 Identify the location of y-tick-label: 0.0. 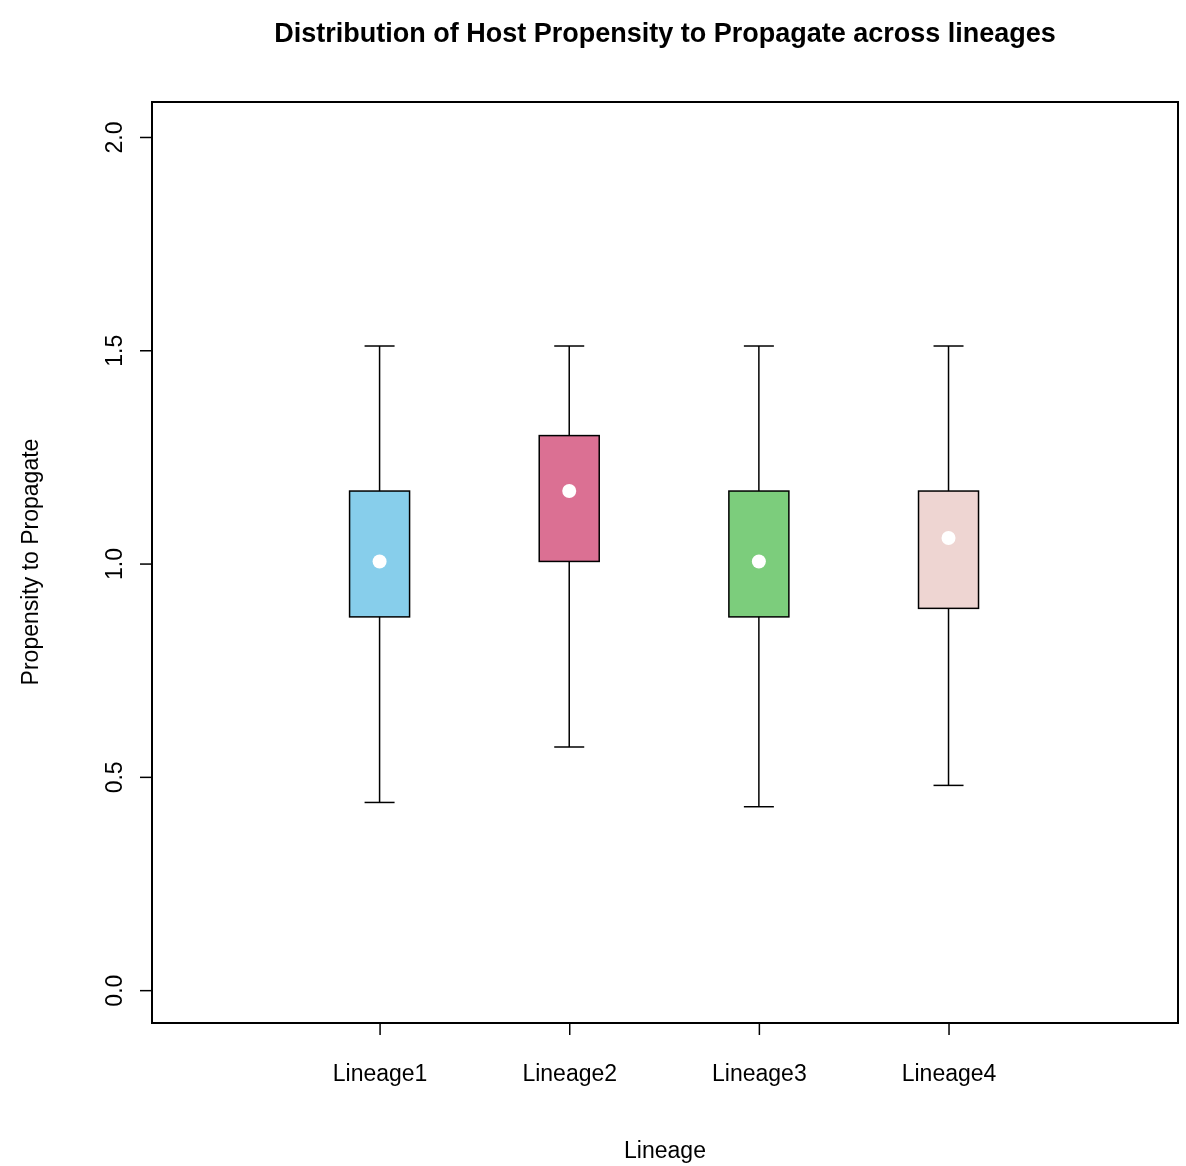
(114, 990).